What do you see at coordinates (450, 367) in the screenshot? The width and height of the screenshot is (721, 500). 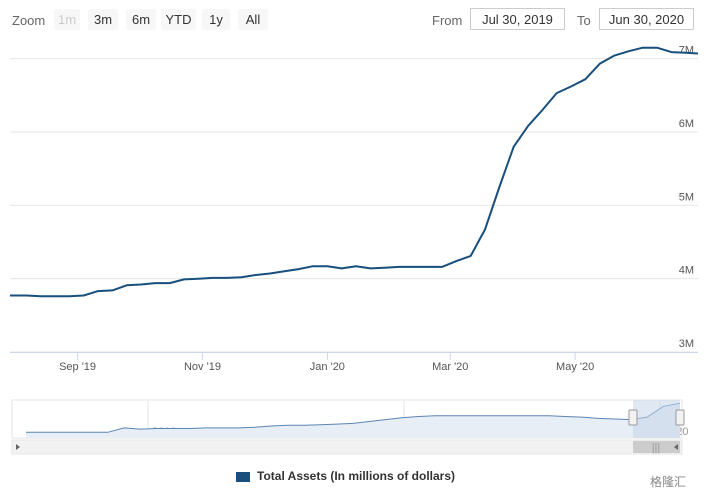 I see `x-tick-label: Mar '20` at bounding box center [450, 367].